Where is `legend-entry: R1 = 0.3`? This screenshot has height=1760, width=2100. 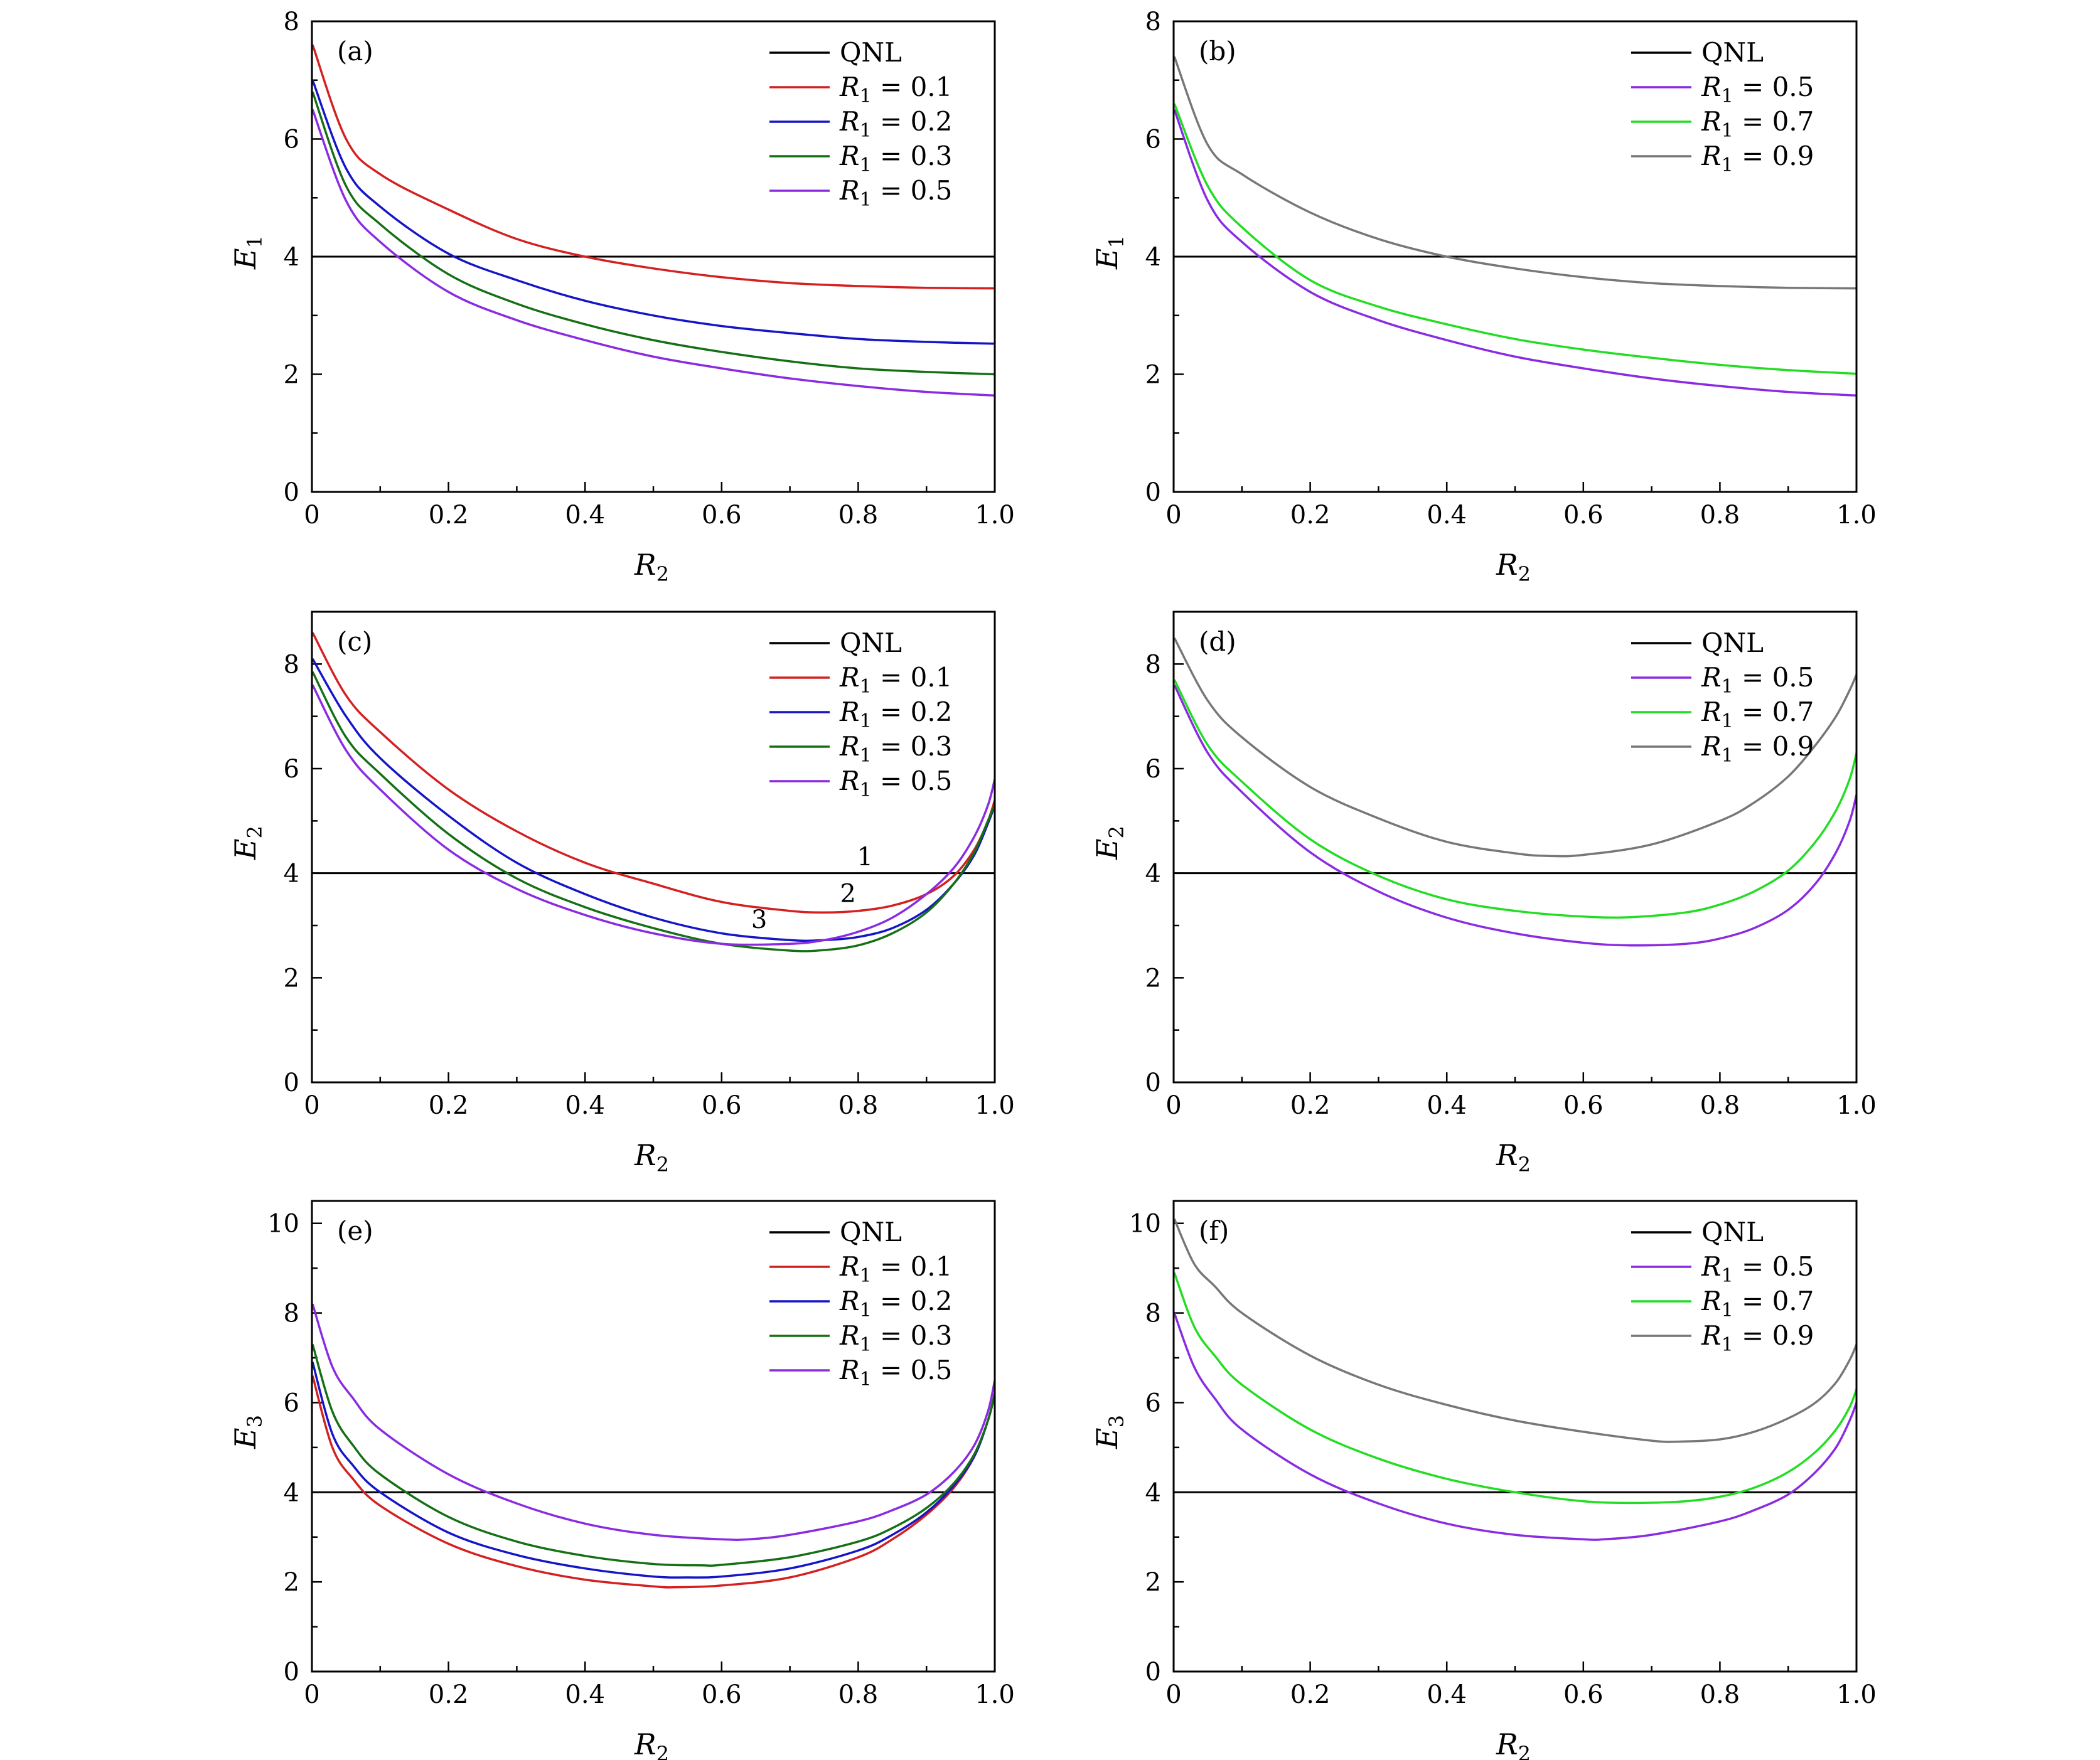 legend-entry: R1 = 0.3 is located at coordinates (895, 158).